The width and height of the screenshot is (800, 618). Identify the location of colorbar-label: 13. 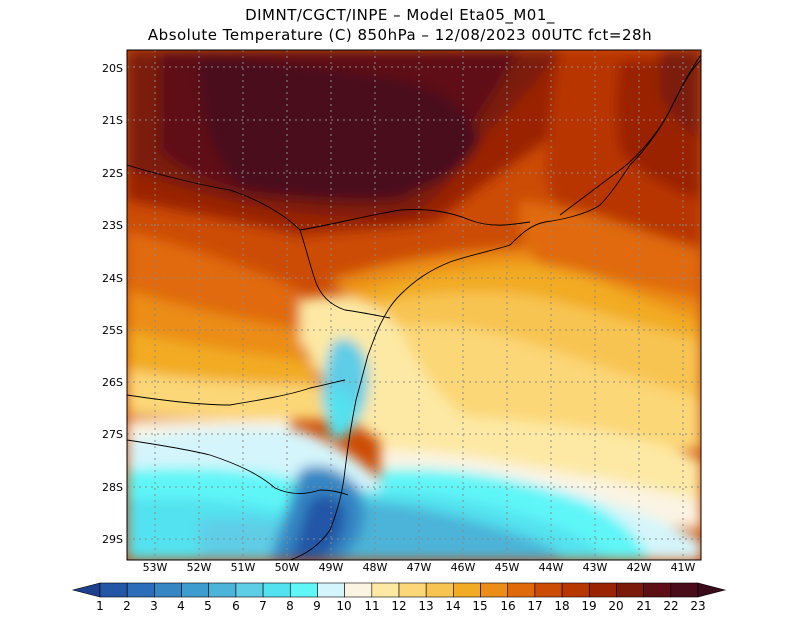
(426, 606).